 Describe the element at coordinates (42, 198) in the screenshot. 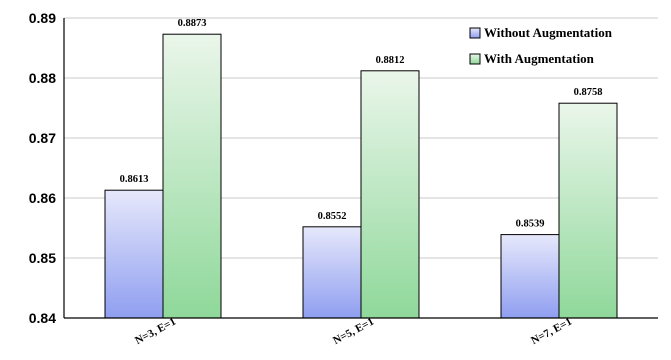

I see `y-tick-label: 0.86` at that location.